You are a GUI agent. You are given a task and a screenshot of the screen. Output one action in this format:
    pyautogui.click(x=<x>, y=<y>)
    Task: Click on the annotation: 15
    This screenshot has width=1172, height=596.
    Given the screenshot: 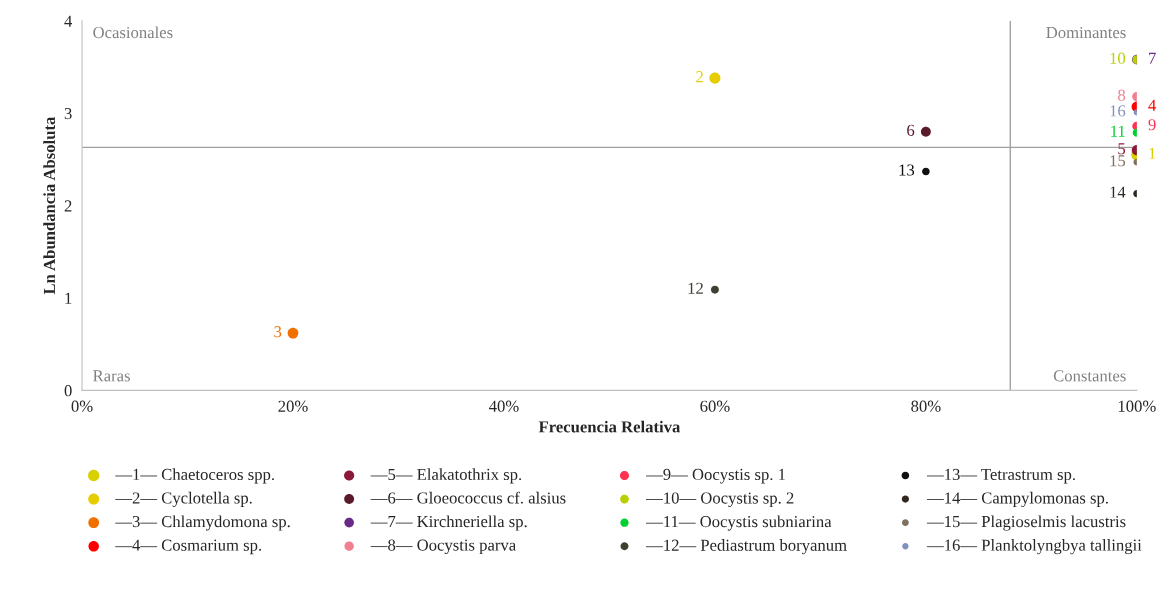 What is the action you would take?
    pyautogui.click(x=1118, y=161)
    